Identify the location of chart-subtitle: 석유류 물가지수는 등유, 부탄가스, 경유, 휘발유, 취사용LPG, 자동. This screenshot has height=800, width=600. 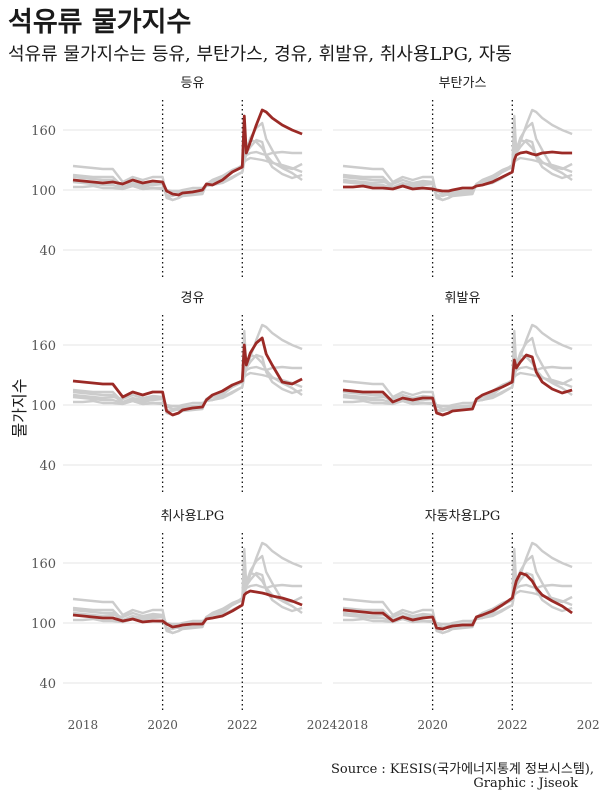
(260, 54).